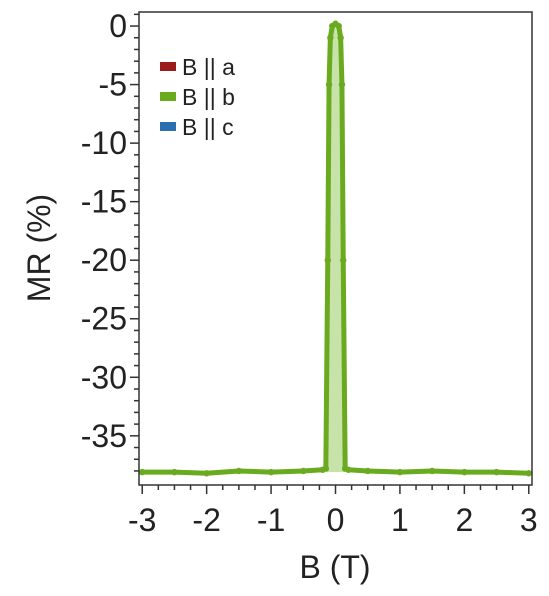  I want to click on y-tick-label: -20, so click(104, 260).